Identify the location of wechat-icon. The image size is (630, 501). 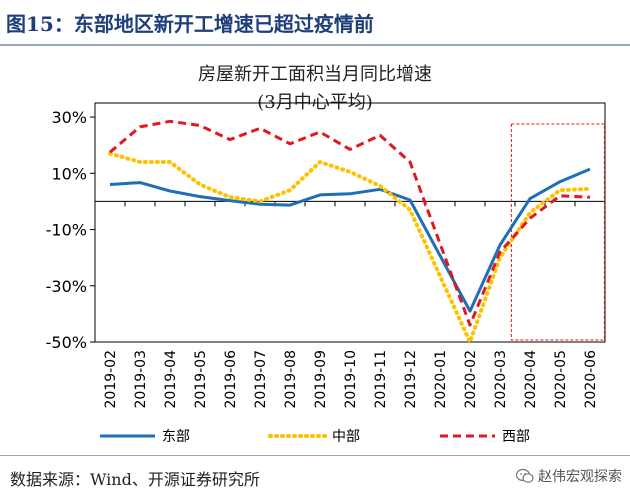
(525, 475).